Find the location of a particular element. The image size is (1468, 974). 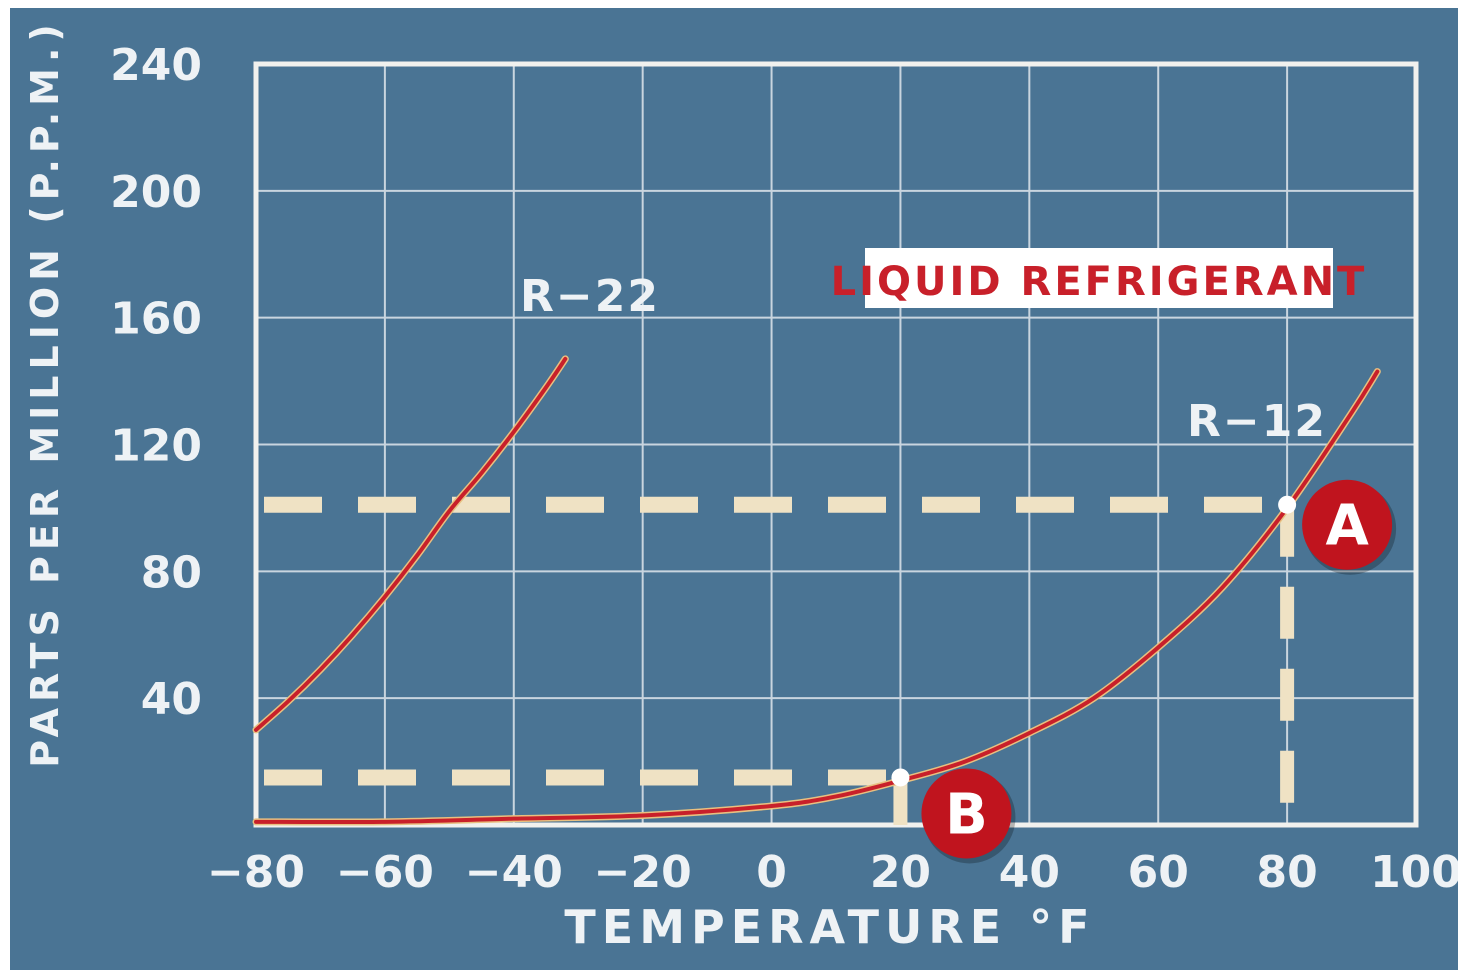

marker-label-b: B is located at coordinates (966, 814).